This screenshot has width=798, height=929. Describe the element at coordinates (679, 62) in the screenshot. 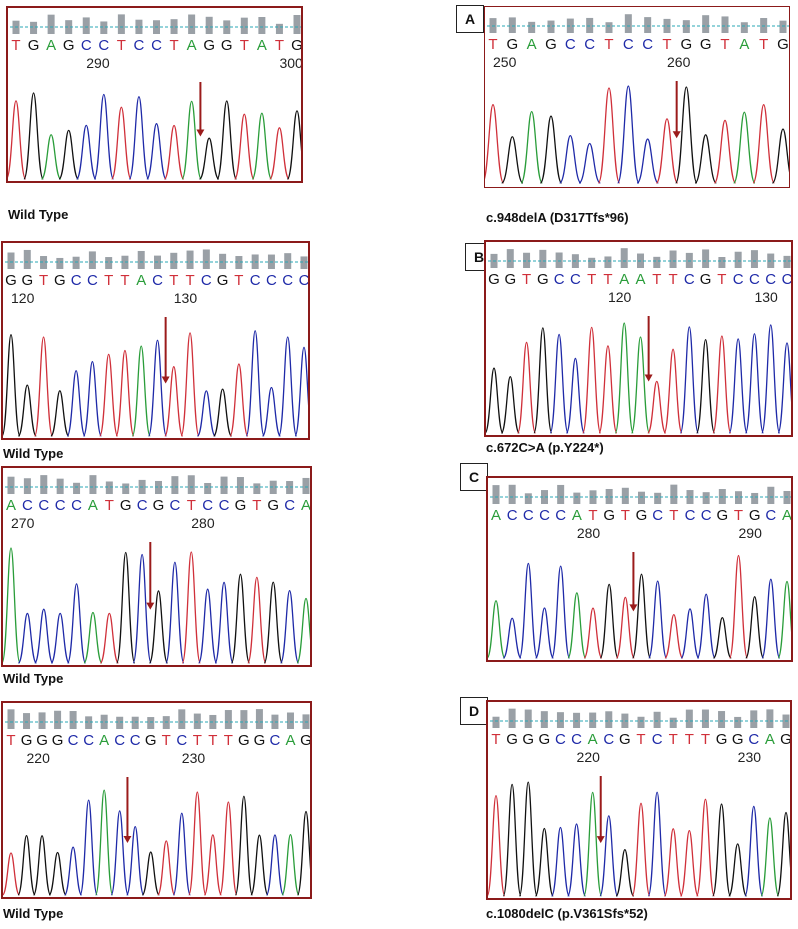

I see `position-number: 260` at that location.